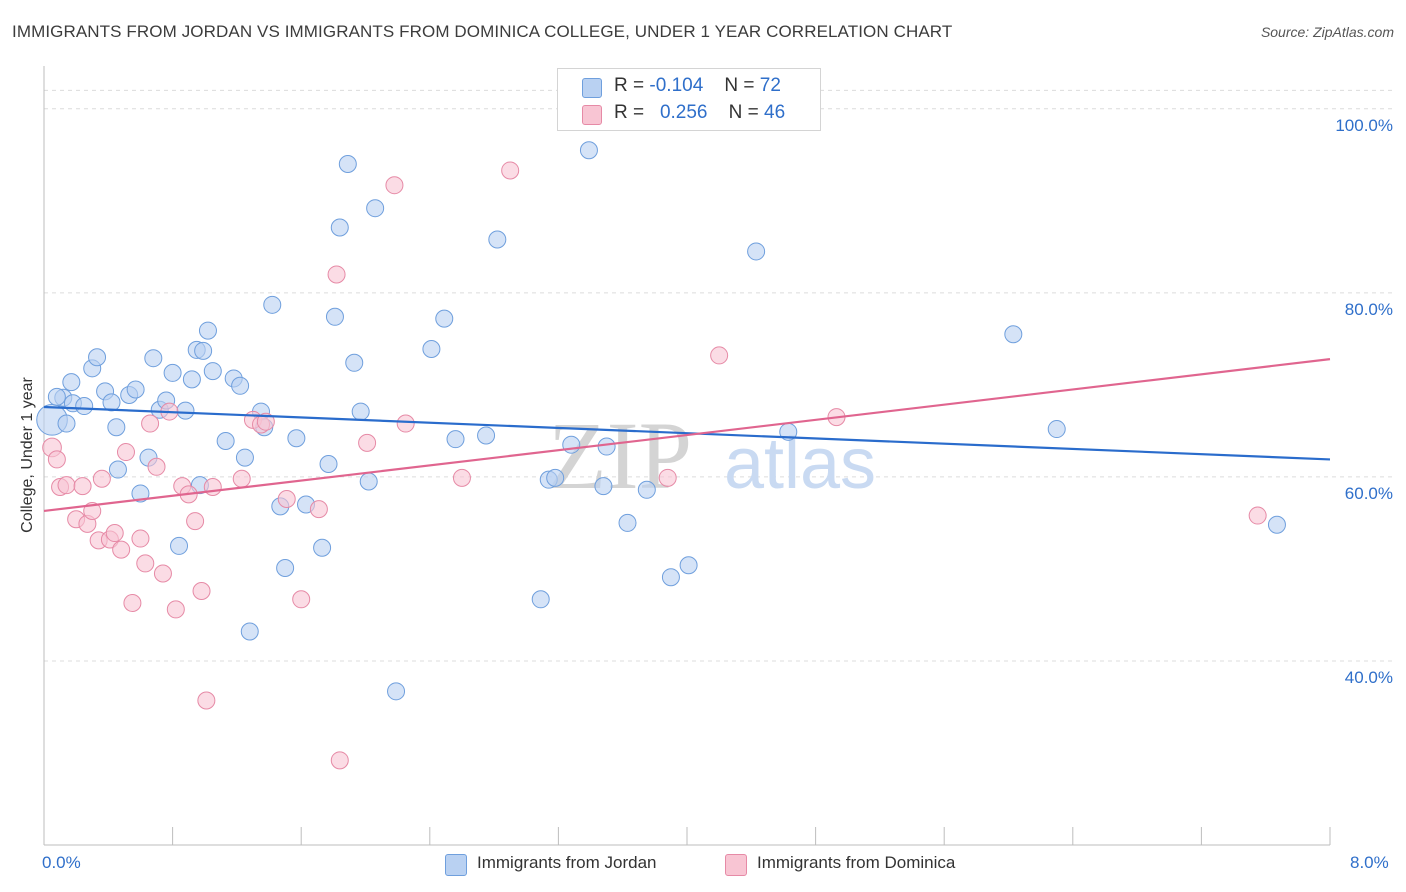 The image size is (1406, 892). Describe the element at coordinates (1369, 493) in the screenshot. I see `y-tick-label-1: 60.0%` at that location.